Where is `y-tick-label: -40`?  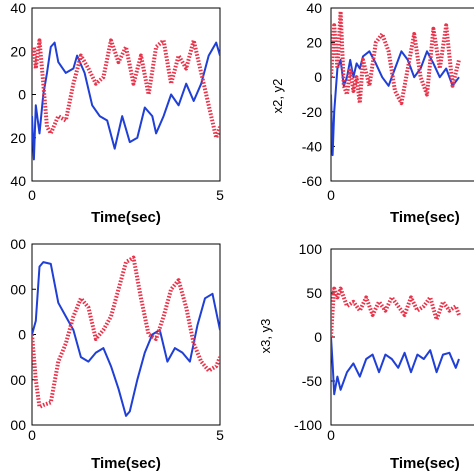
y-tick-label: -40 is located at coordinates (312, 146).